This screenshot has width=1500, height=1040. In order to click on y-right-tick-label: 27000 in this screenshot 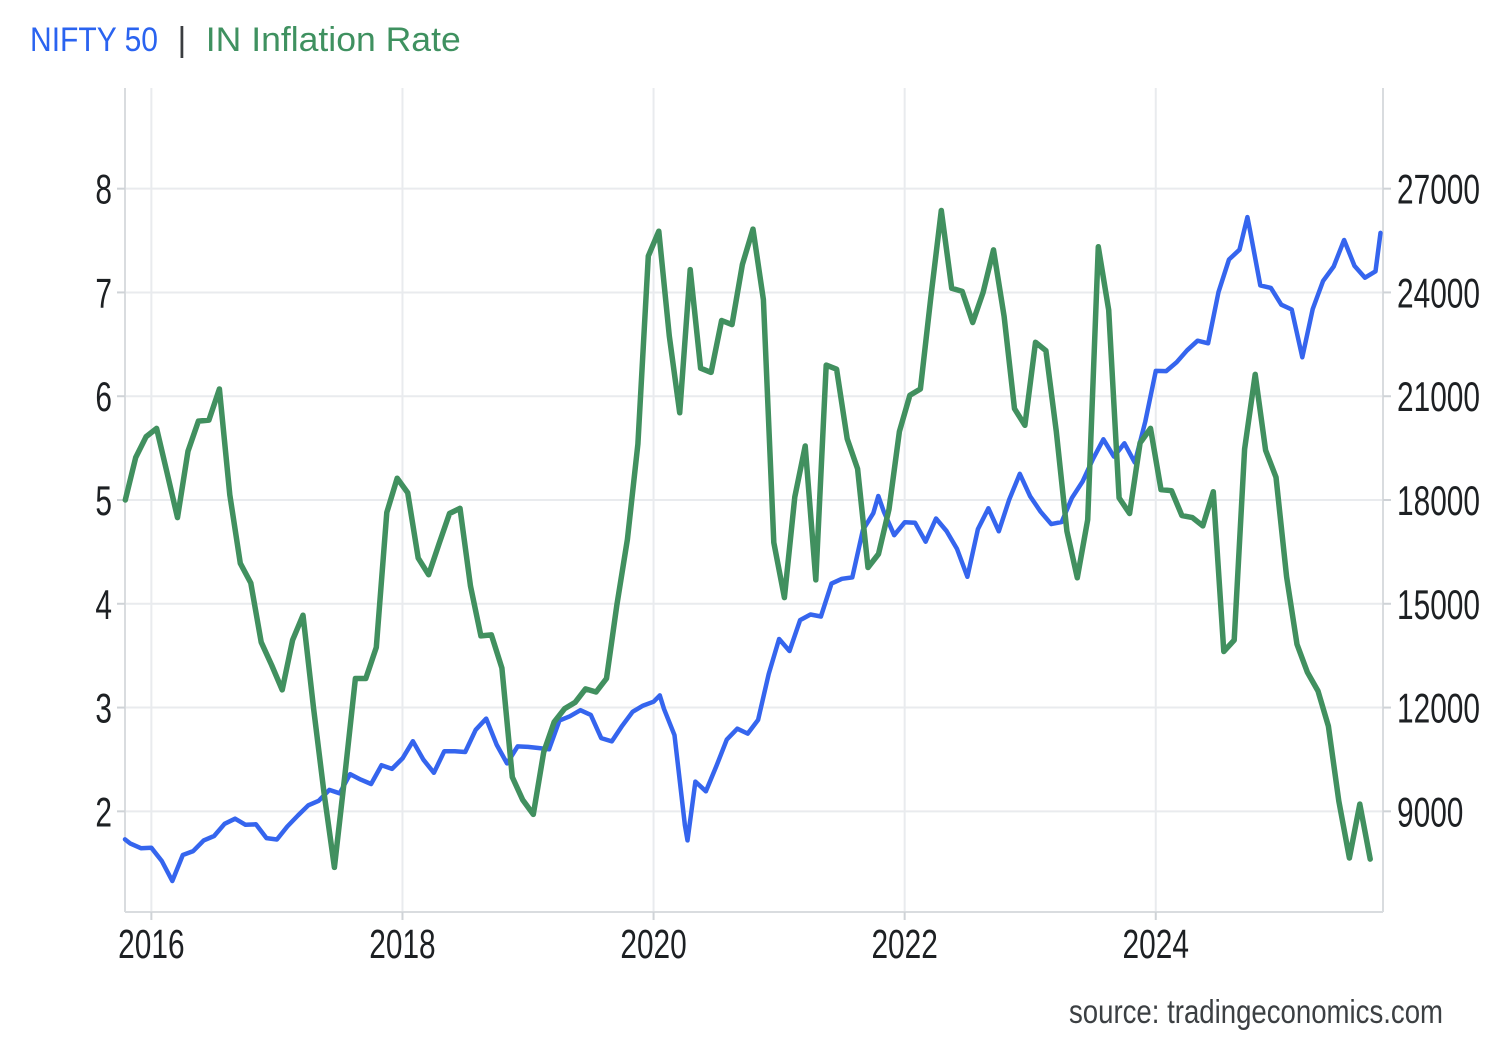, I will do `click(1438, 189)`.